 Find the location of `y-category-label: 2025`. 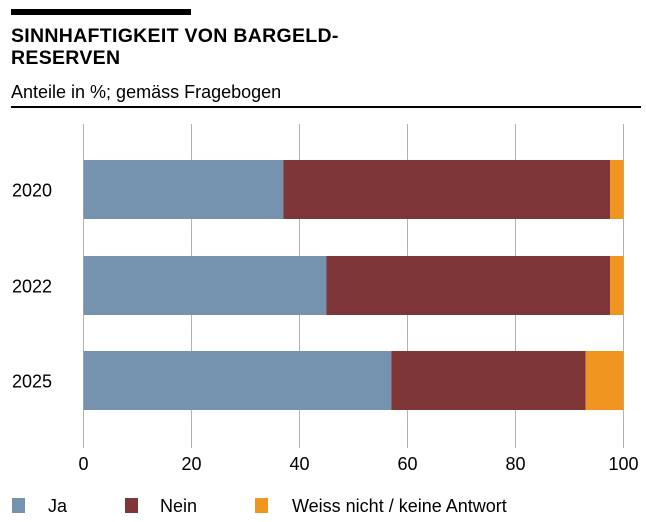

y-category-label: 2025 is located at coordinates (32, 382).